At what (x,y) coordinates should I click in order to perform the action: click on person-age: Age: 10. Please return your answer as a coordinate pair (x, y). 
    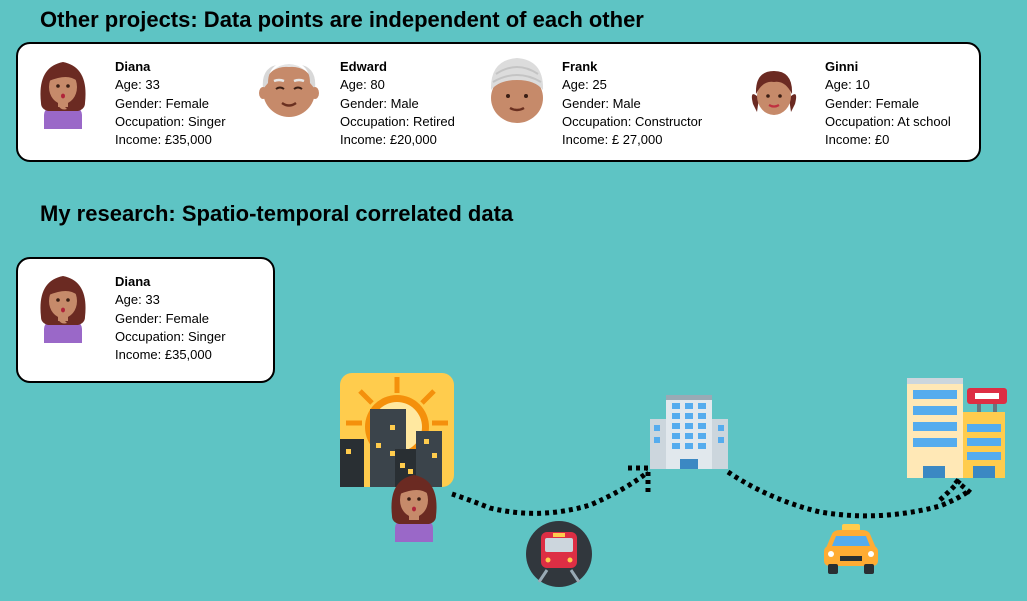
    Looking at the image, I should click on (847, 85).